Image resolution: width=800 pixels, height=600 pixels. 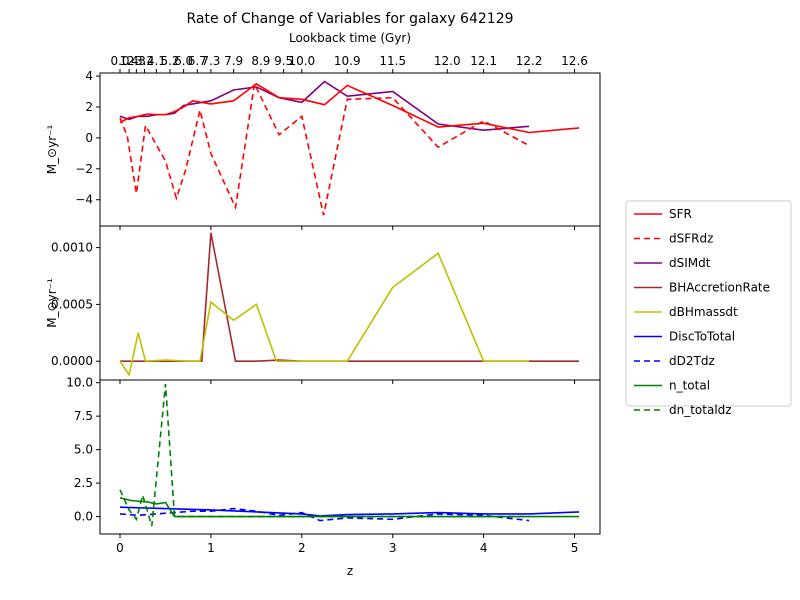 What do you see at coordinates (691, 239) in the screenshot?
I see `legend-label-dSFRdz: dSFRdz` at bounding box center [691, 239].